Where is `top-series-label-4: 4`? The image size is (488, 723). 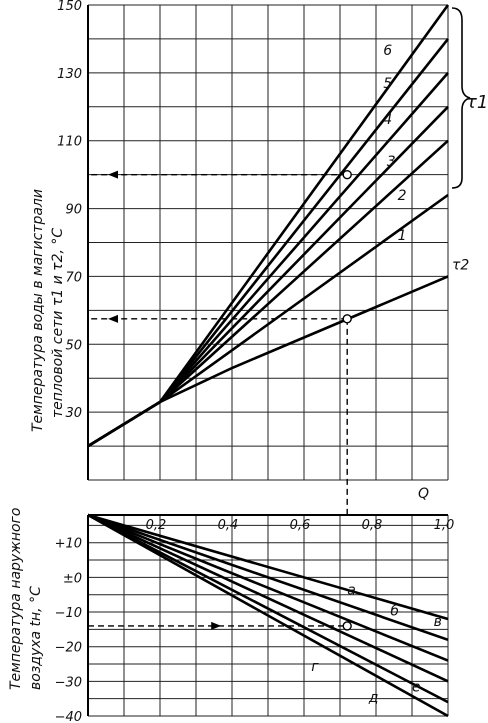 top-series-label-4: 4 is located at coordinates (387, 120).